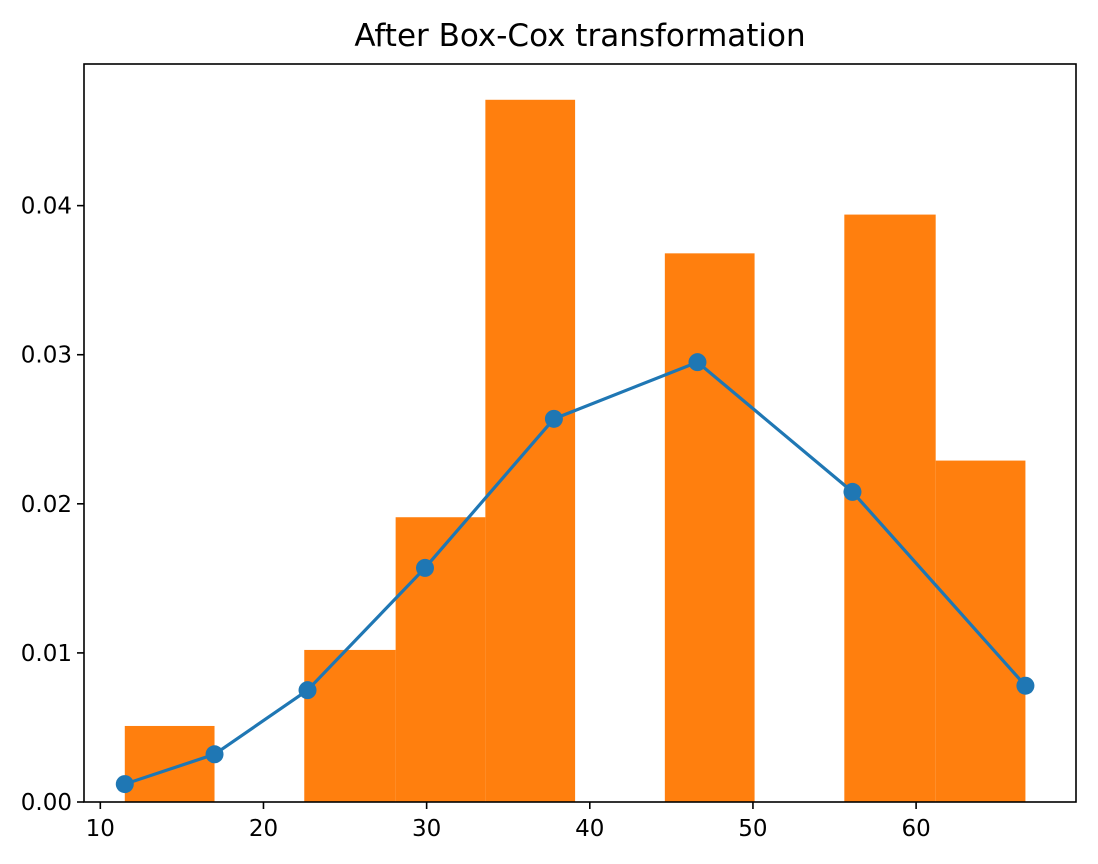 This screenshot has height=864, width=1098. Describe the element at coordinates (46, 505) in the screenshot. I see `y-tick-label: 0.02` at that location.